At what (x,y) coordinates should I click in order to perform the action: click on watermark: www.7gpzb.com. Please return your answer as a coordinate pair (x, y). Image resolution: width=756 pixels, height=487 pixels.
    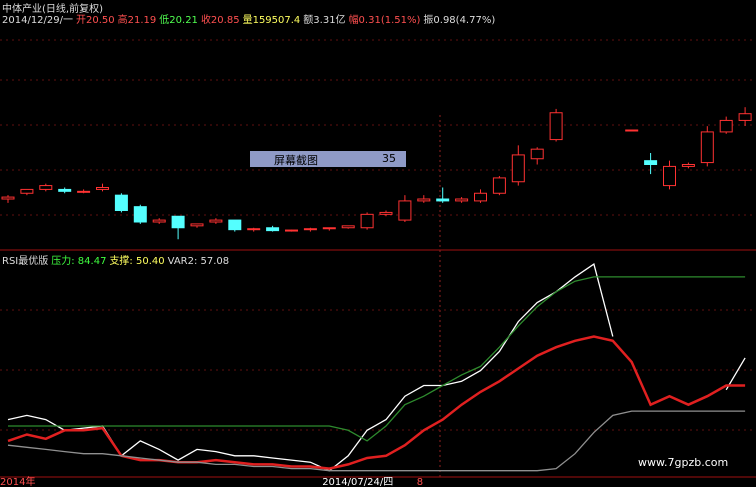
    Looking at the image, I should click on (683, 462).